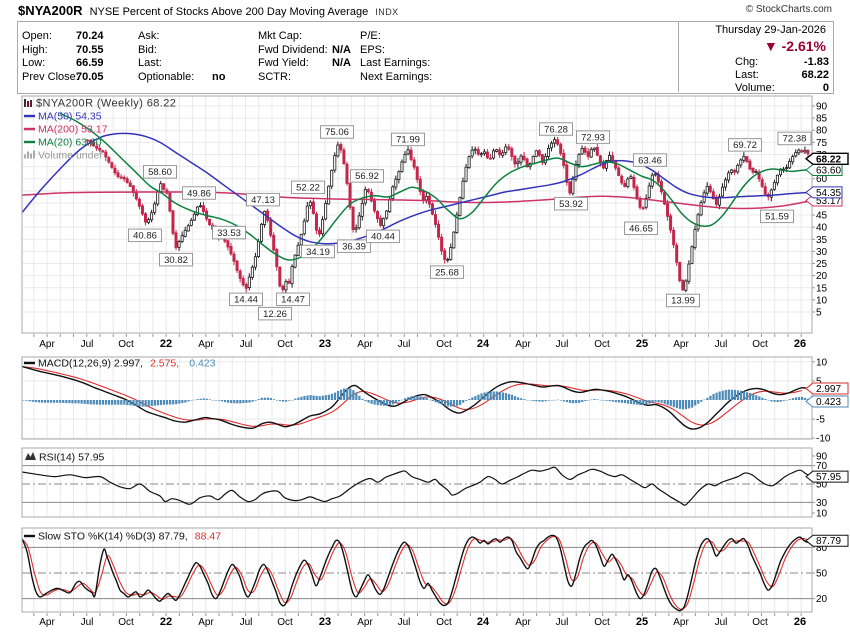 This screenshot has width=850, height=633. What do you see at coordinates (35, 49) in the screenshot?
I see `quote-label: High:` at bounding box center [35, 49].